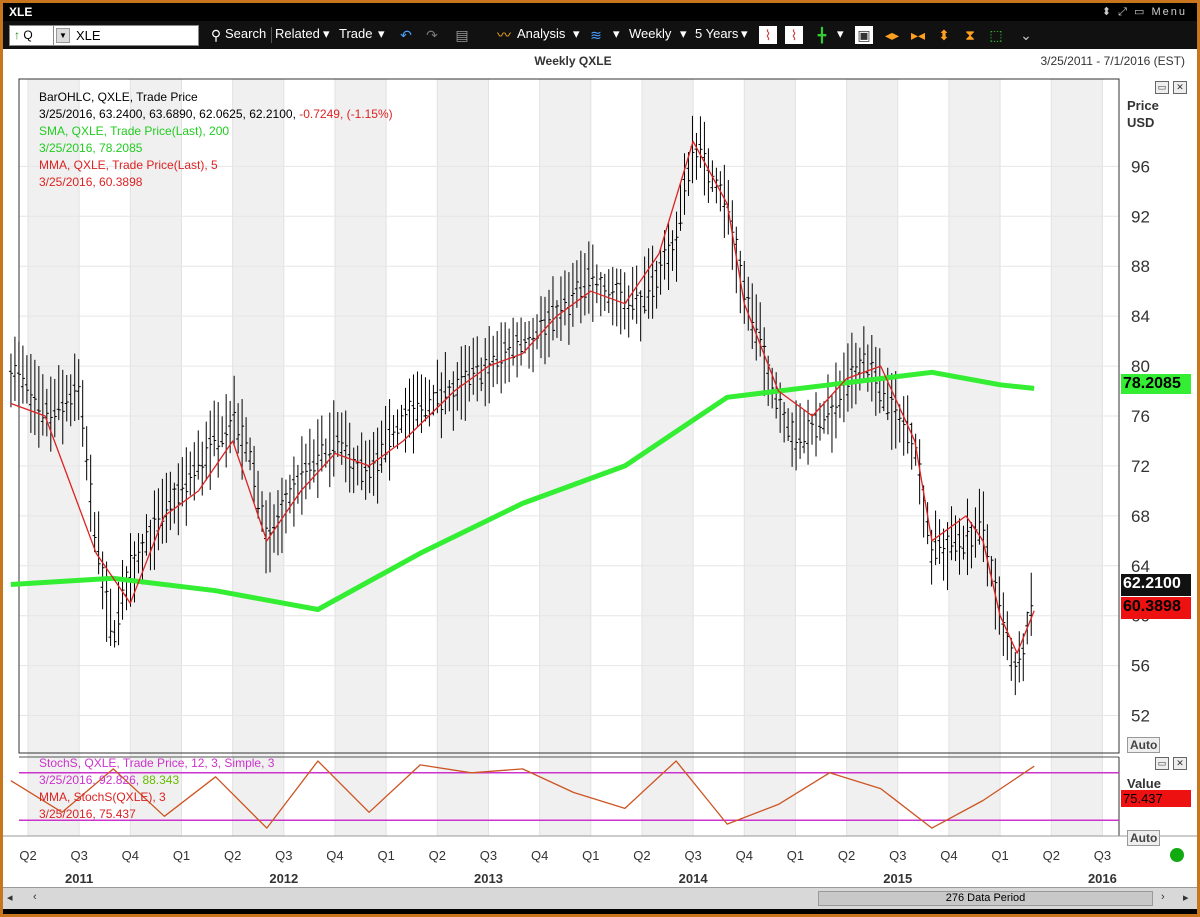  What do you see at coordinates (1143, 114) in the screenshot?
I see `price-axis-label: Price USD` at bounding box center [1143, 114].